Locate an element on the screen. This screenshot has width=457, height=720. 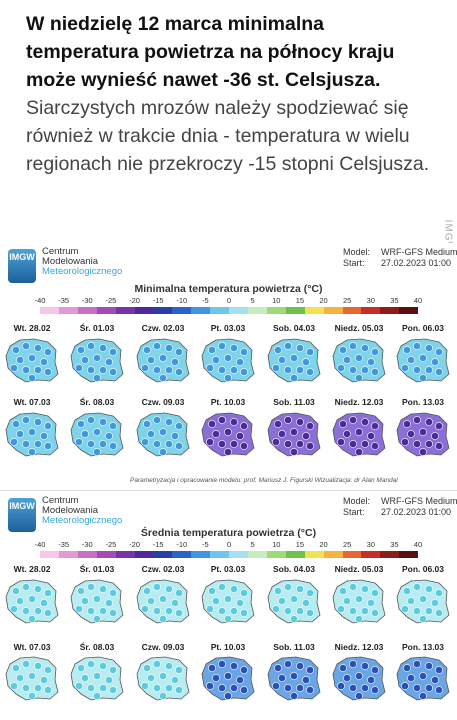
panel-title: Minimalna temperatura powietrza (°C) is located at coordinates (228, 289).